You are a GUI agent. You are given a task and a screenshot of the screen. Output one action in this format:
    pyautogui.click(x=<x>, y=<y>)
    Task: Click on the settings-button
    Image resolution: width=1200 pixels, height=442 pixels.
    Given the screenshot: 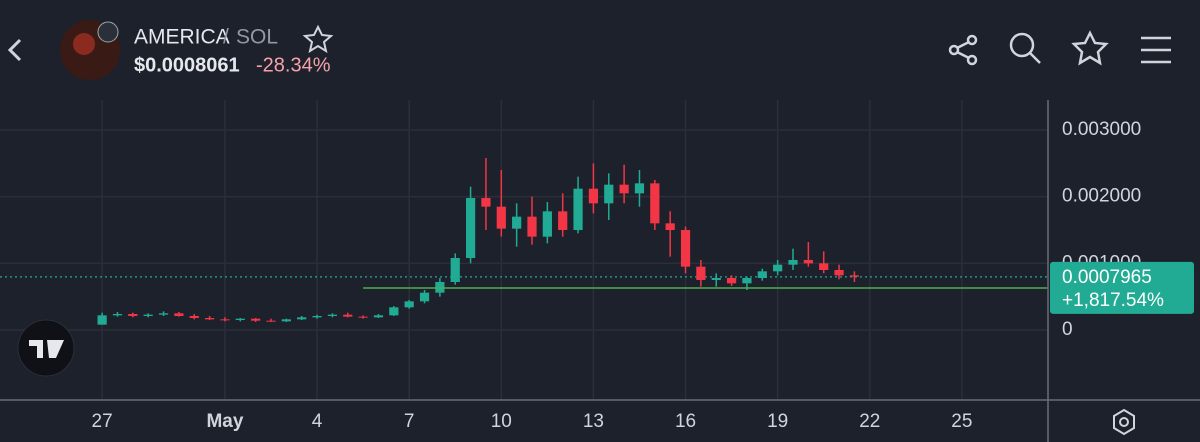 What is the action you would take?
    pyautogui.click(x=1124, y=422)
    